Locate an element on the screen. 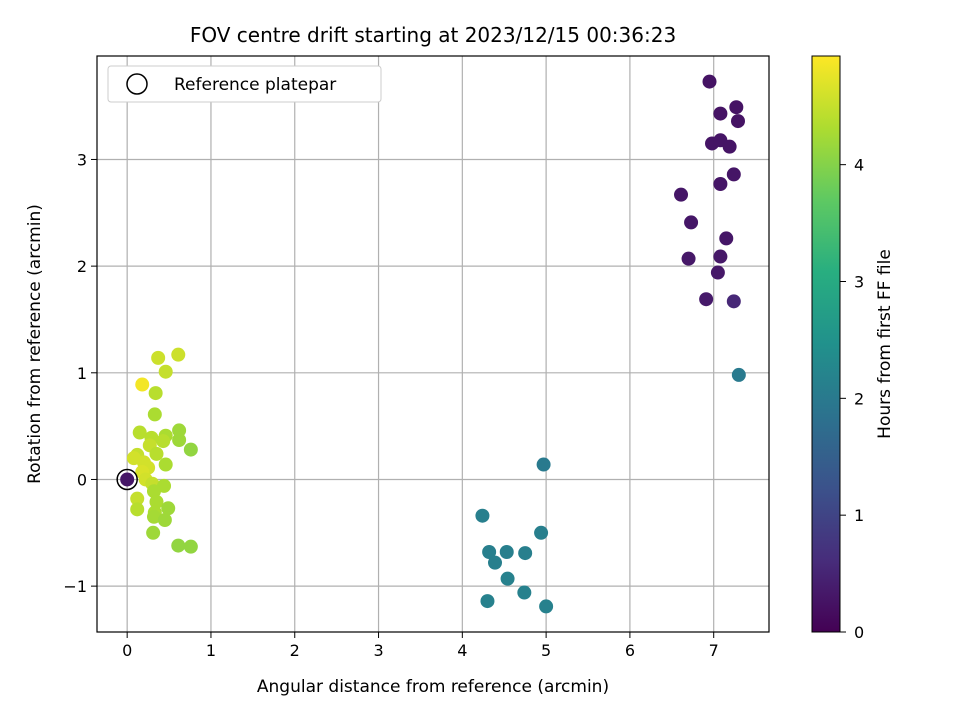 This screenshot has width=960, height=720. x-tick-label: 2 is located at coordinates (295, 650).